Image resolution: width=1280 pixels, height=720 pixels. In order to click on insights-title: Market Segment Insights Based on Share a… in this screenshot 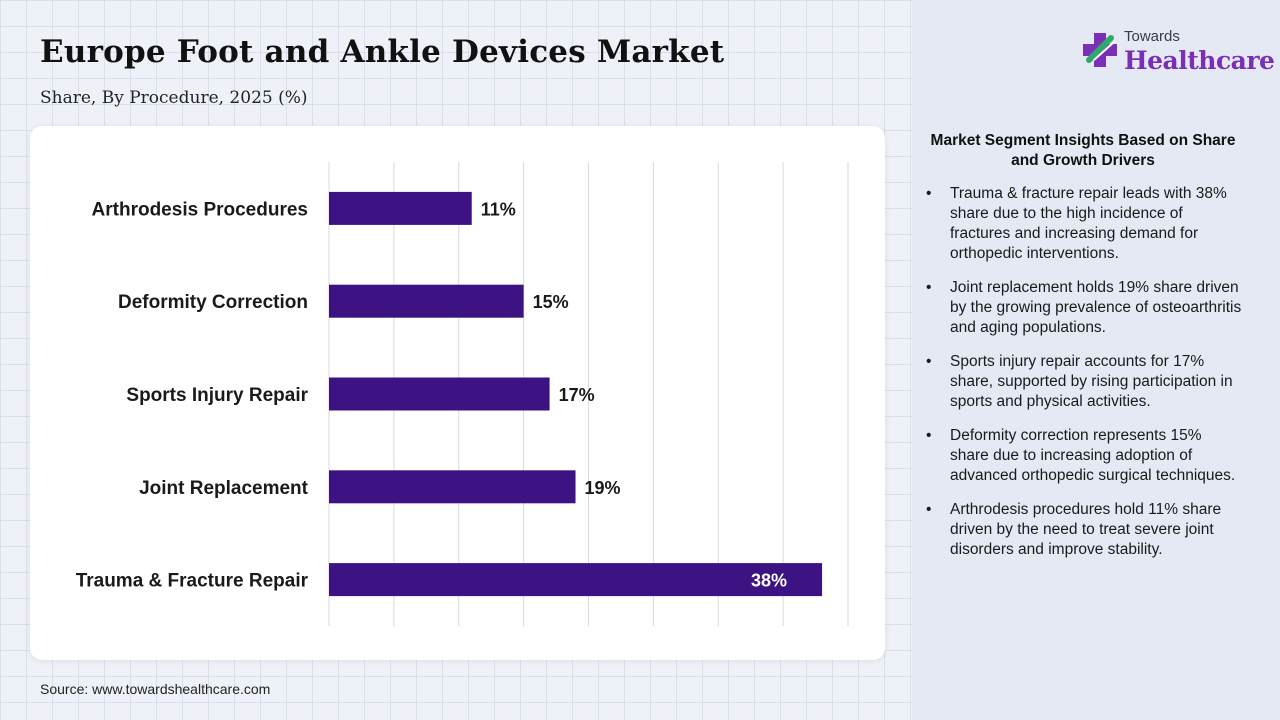, I will do `click(1083, 150)`.